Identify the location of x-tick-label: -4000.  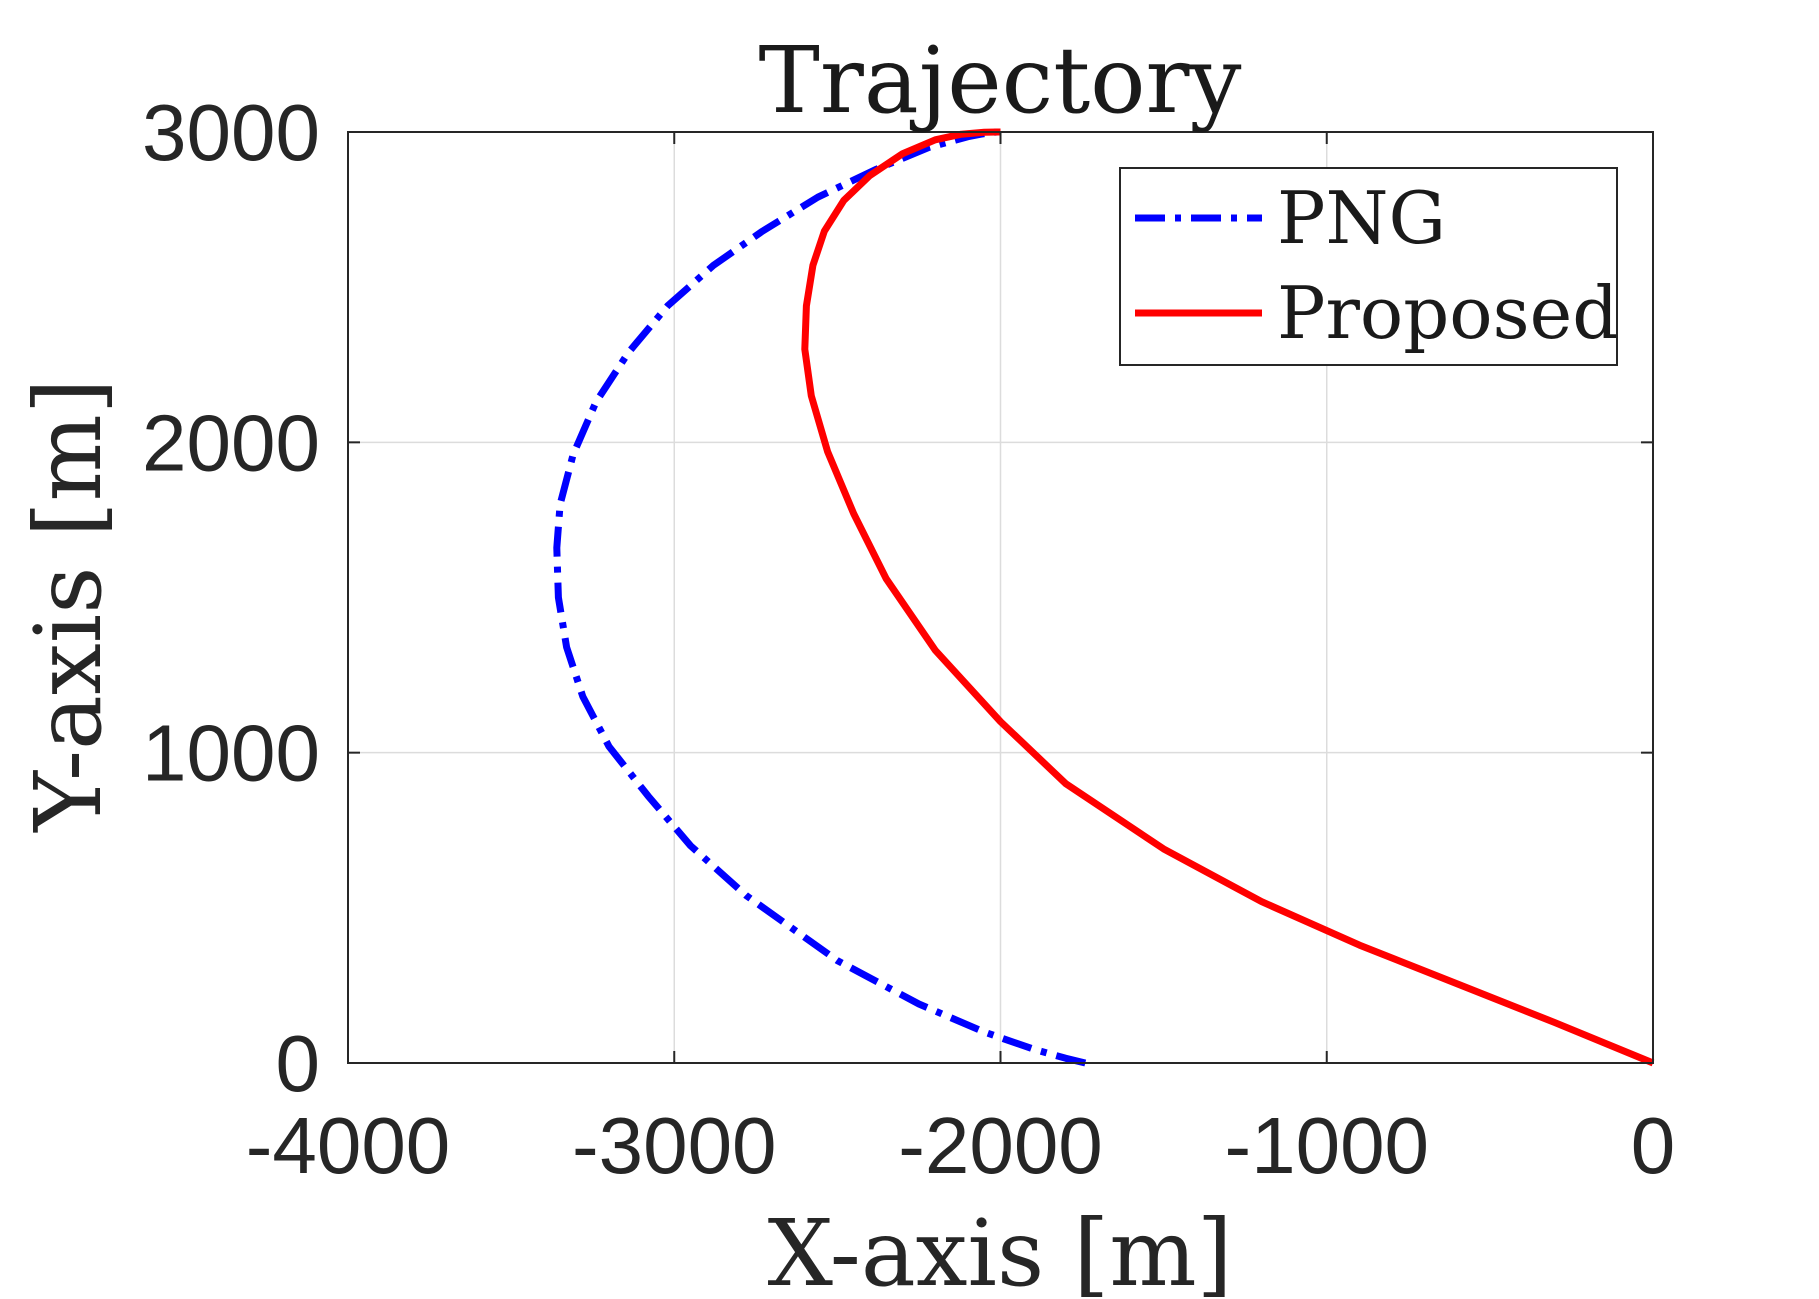
(348, 1145).